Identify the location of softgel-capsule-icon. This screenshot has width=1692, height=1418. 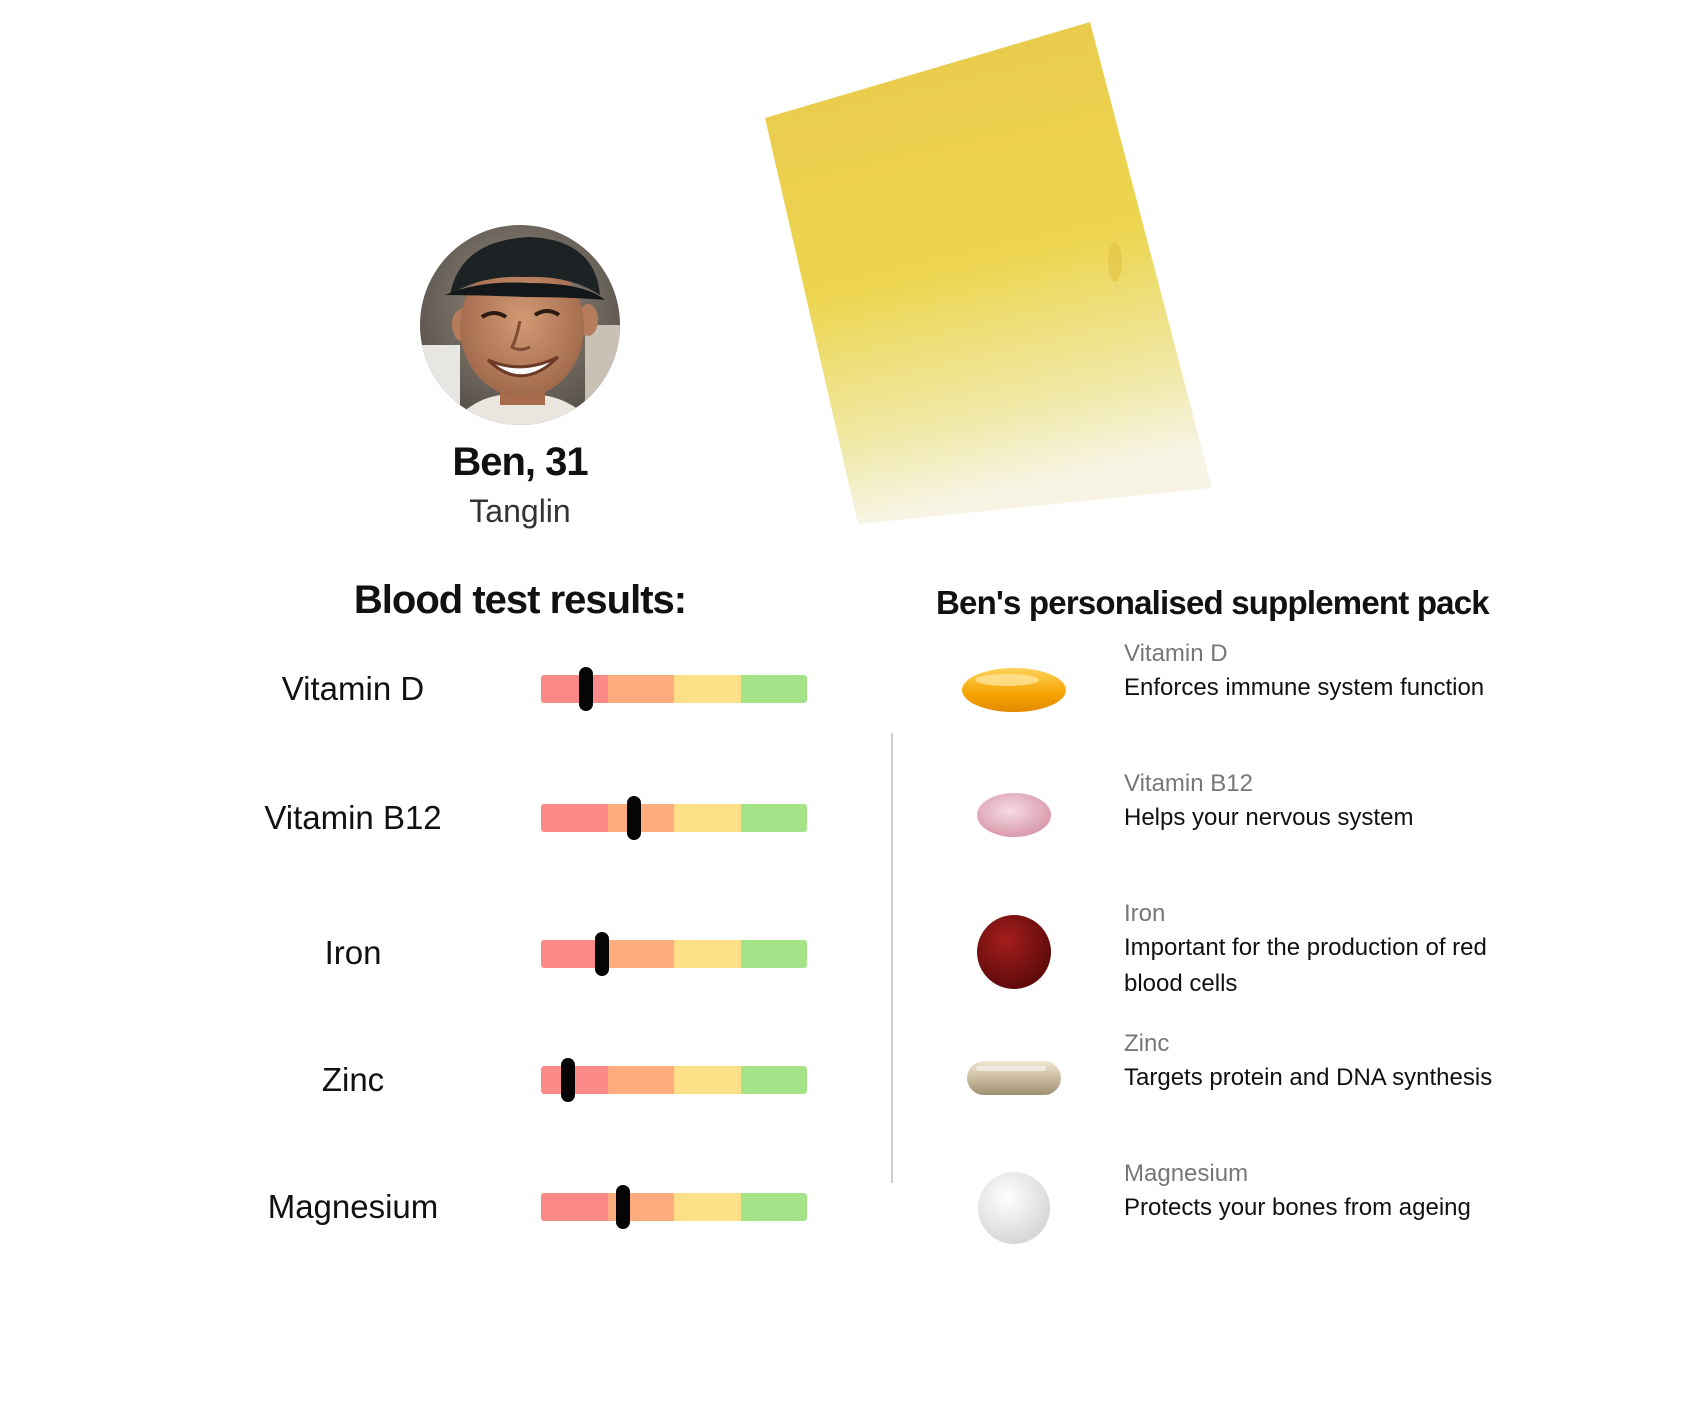
(1014, 692).